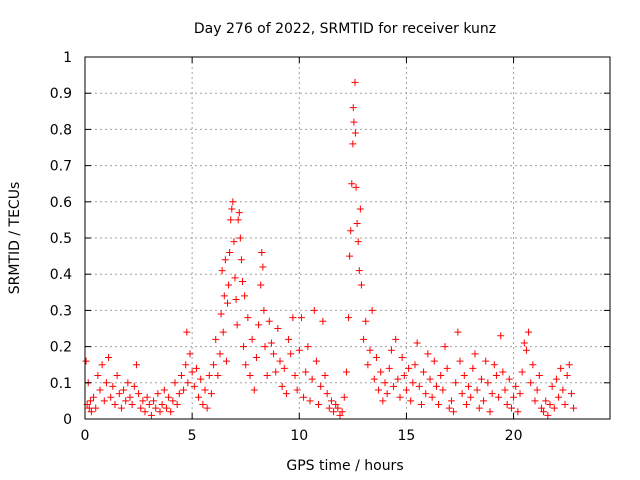 The image size is (640, 480). What do you see at coordinates (67, 58) in the screenshot?
I see `y-tick-label: 1` at bounding box center [67, 58].